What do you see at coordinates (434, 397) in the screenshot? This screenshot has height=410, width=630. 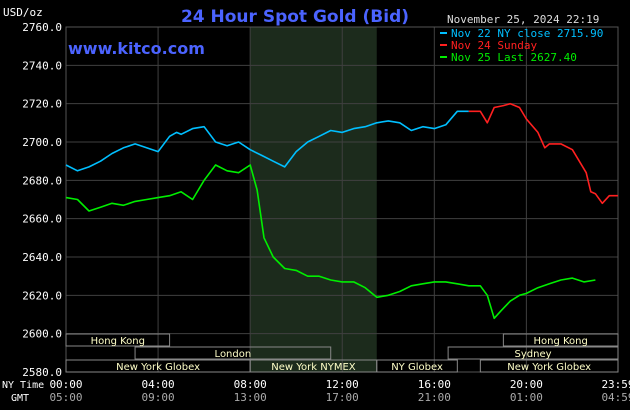 I see `x-tick-label-gmt: 21:00` at bounding box center [434, 397].